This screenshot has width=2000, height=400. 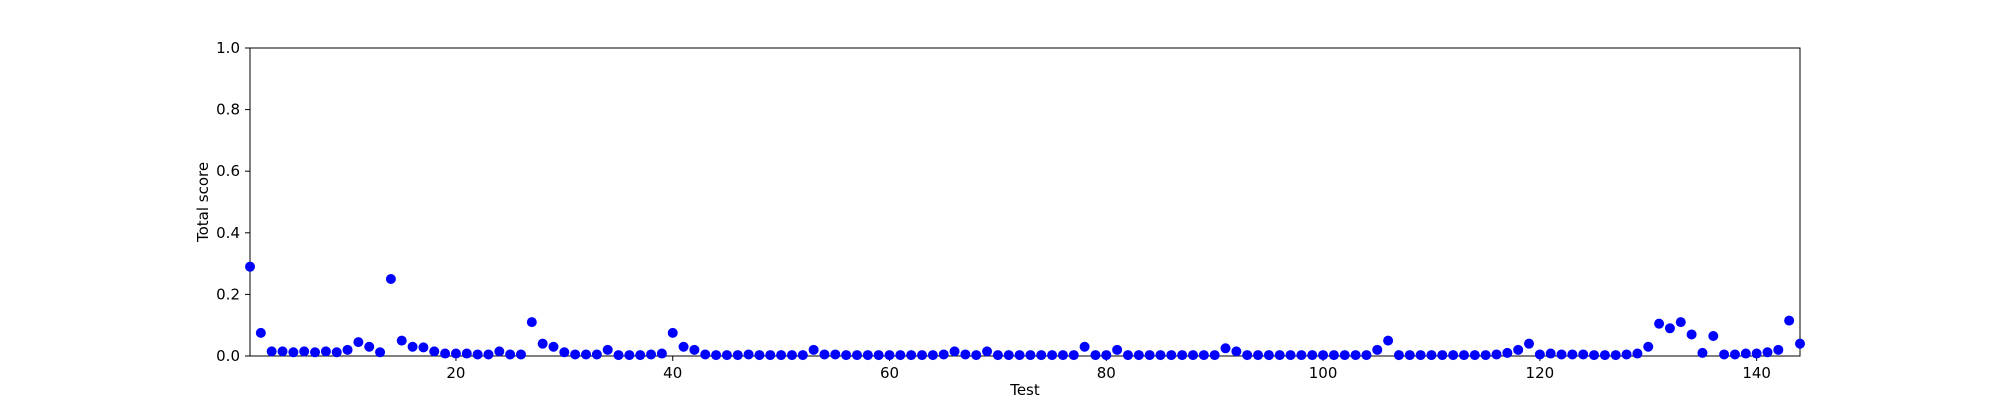 What do you see at coordinates (1106, 373) in the screenshot?
I see `x-tick-label: 80` at bounding box center [1106, 373].